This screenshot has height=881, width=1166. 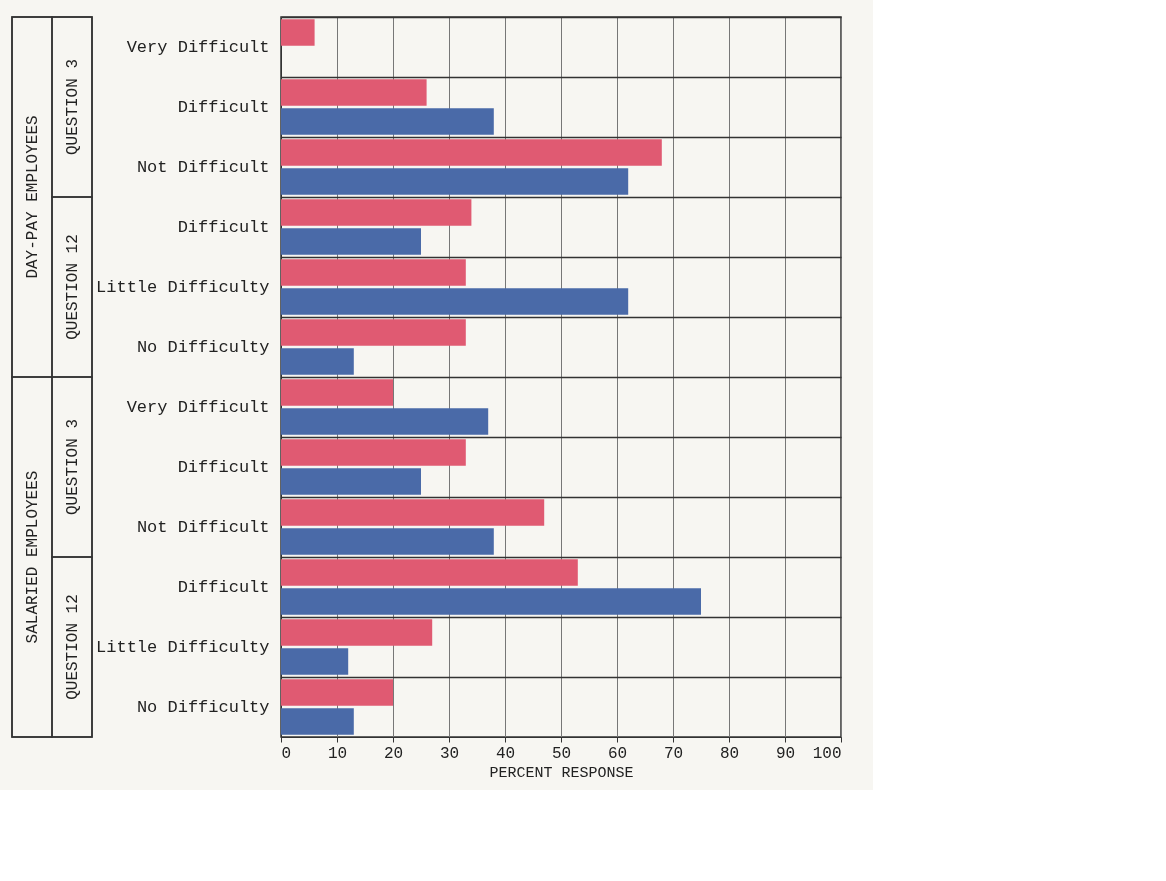 I want to click on x-tick-label: 50, so click(x=561, y=753).